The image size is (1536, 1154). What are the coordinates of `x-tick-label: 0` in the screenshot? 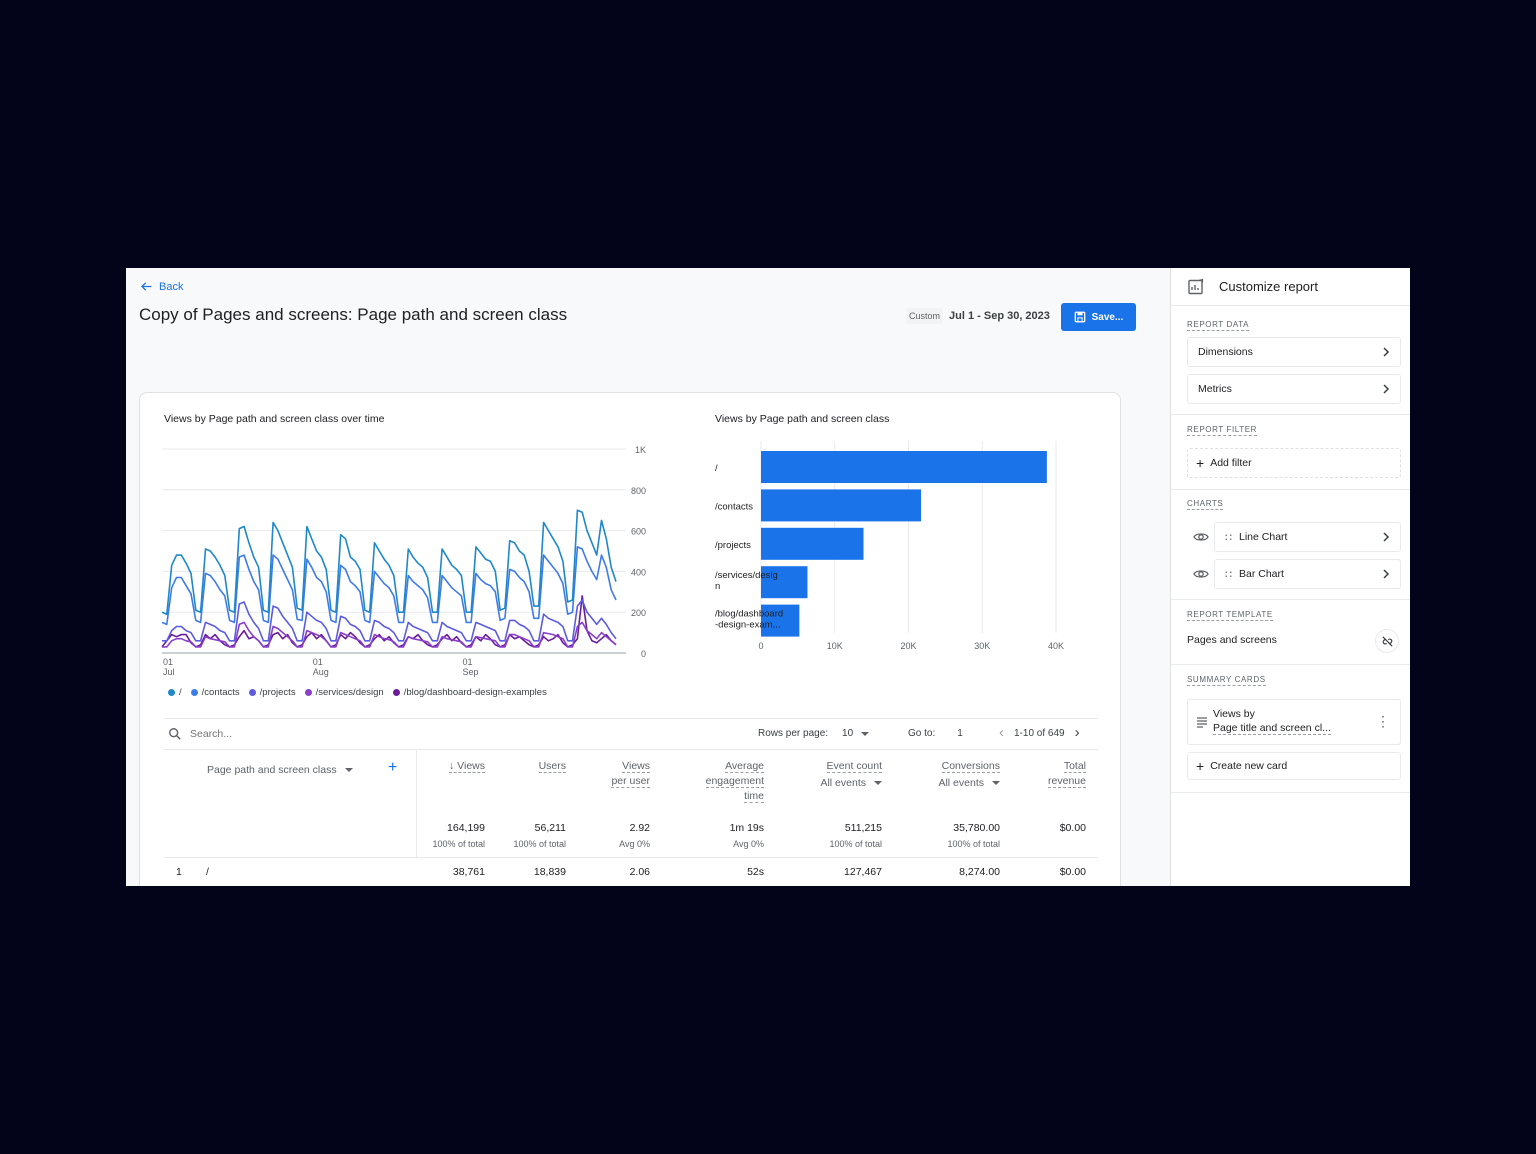 It's located at (760, 646).